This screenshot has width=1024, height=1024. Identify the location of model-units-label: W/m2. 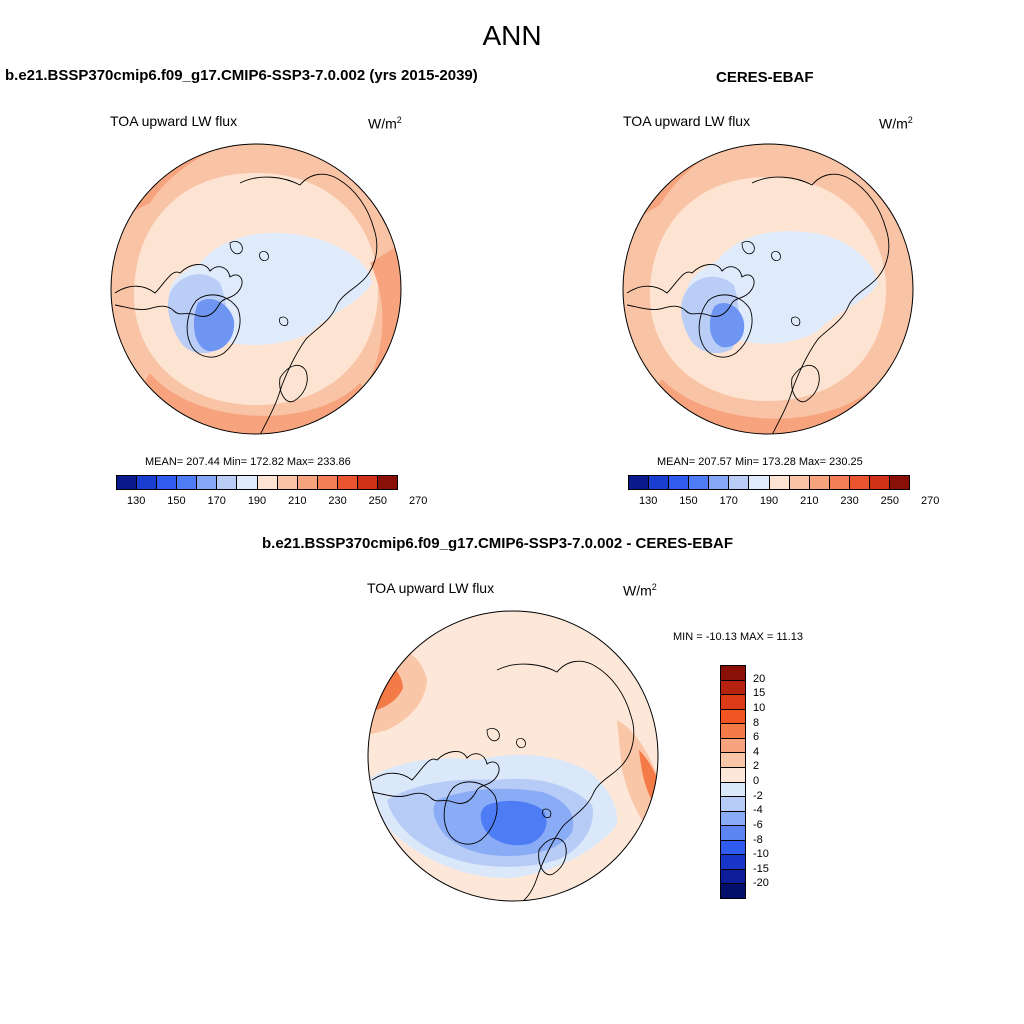
(385, 123).